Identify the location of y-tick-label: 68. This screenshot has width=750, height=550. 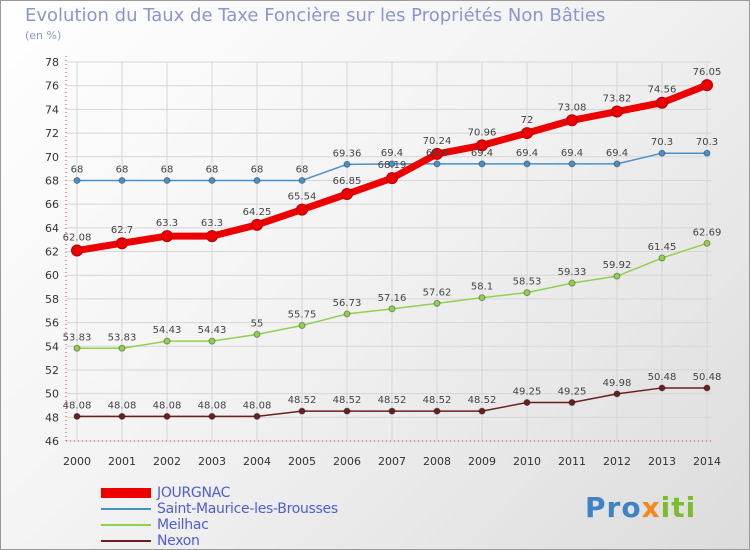
(52, 180).